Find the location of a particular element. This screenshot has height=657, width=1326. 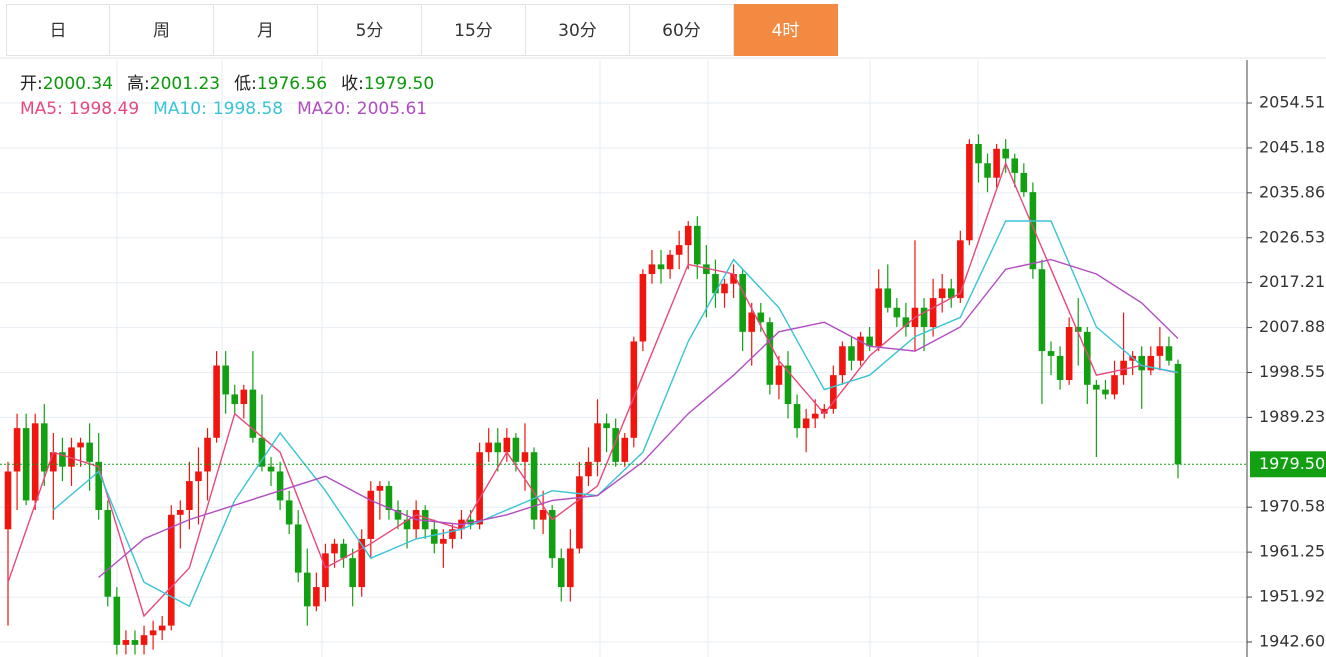

legend-item: MA20: 2005.61 is located at coordinates (362, 109).